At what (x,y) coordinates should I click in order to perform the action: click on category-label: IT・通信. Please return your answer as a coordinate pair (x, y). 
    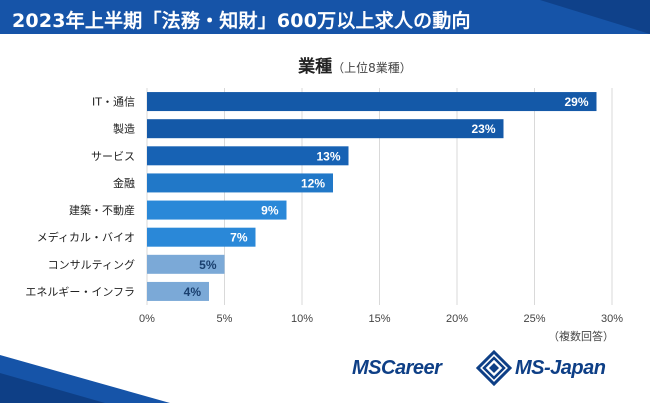
    Looking at the image, I should click on (113, 102).